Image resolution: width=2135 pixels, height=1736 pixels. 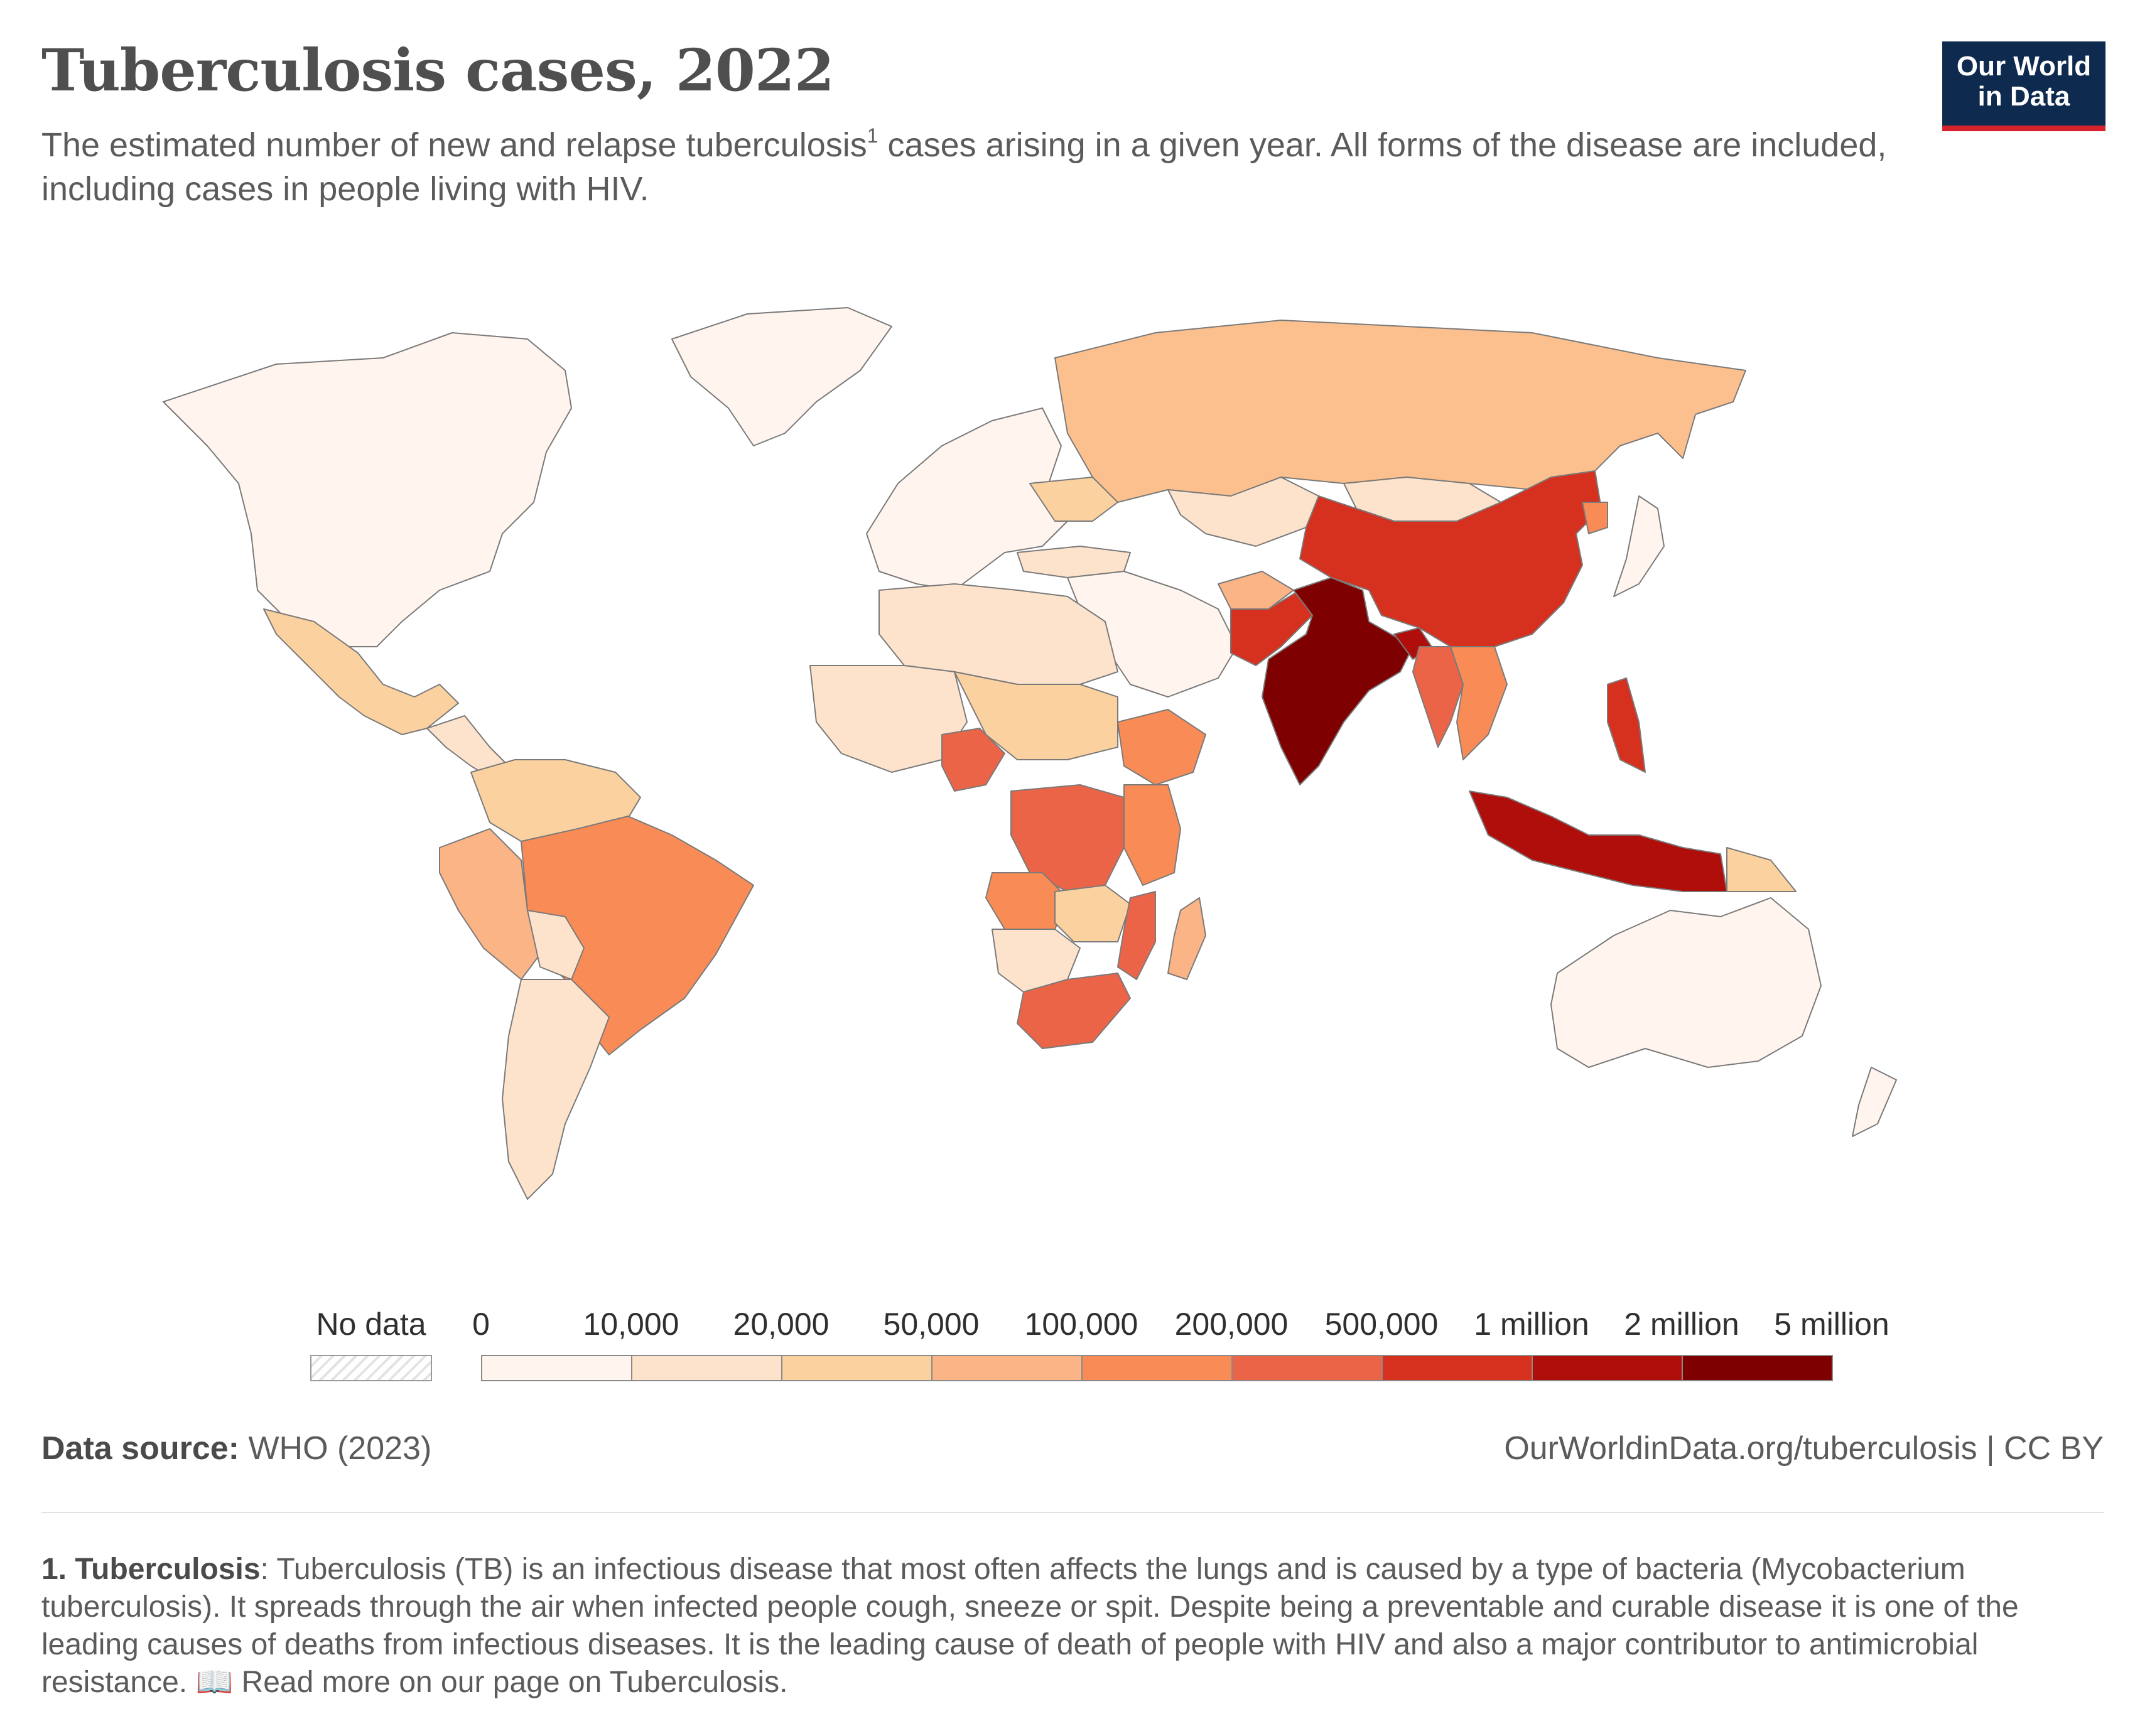 I want to click on footnote-label: 1. Tuberculosis, so click(x=151, y=1569).